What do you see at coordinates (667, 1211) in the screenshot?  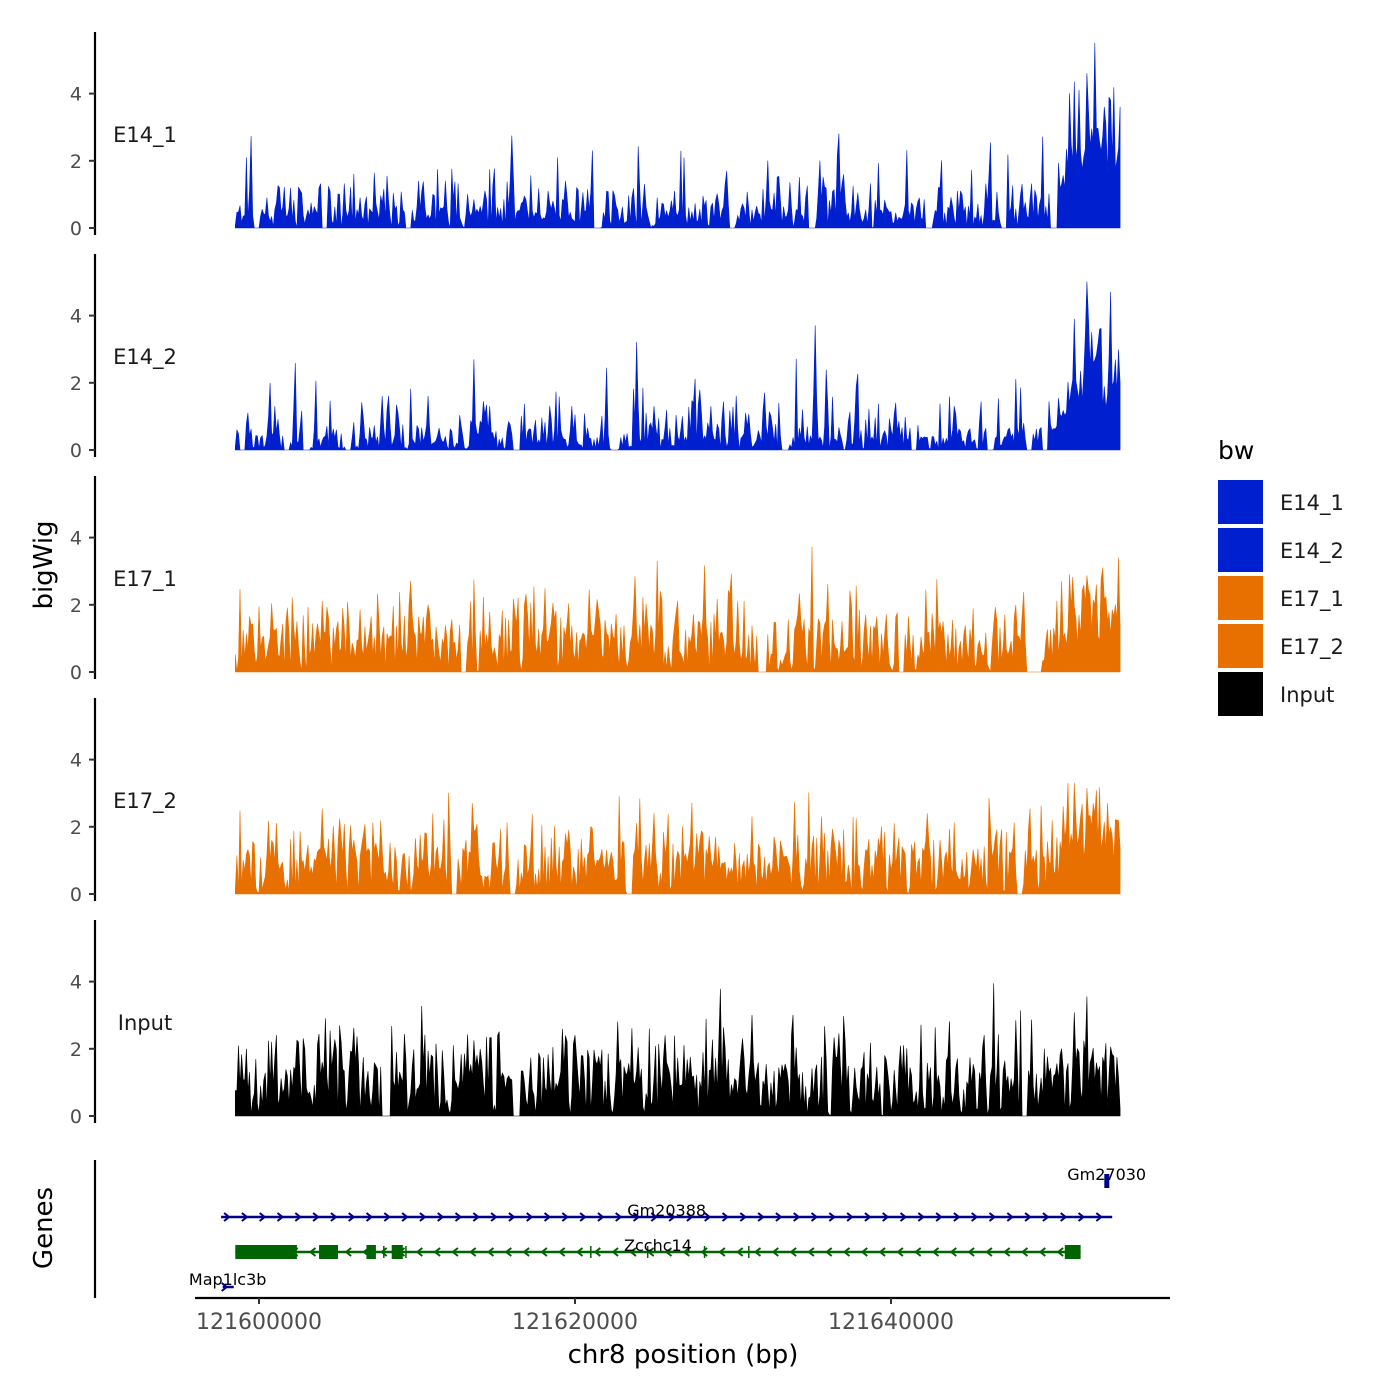 I see `gene-gm20388: Gm20388` at bounding box center [667, 1211].